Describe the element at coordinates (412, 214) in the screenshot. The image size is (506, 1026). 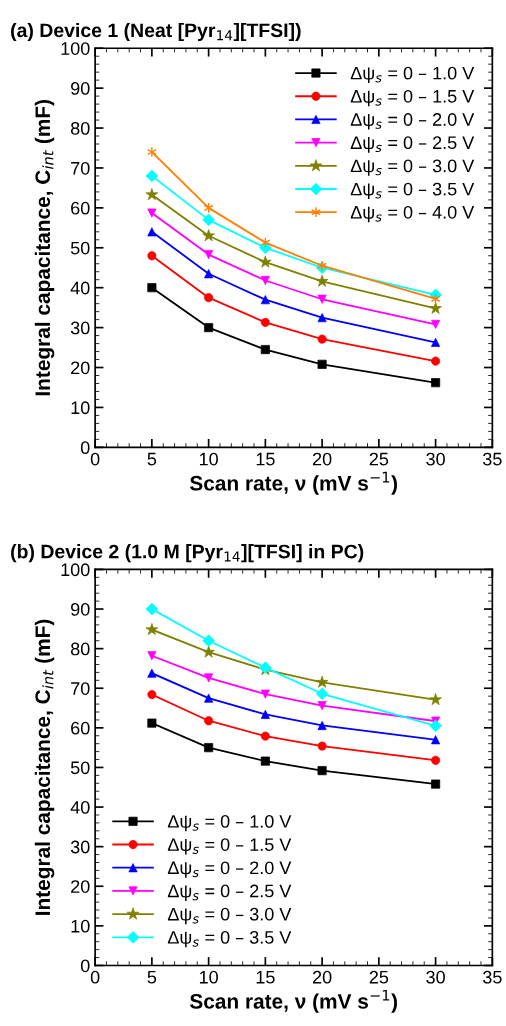
I see `legend-label: Δψ$_{s}$ = 0 – 4.0 V` at that location.